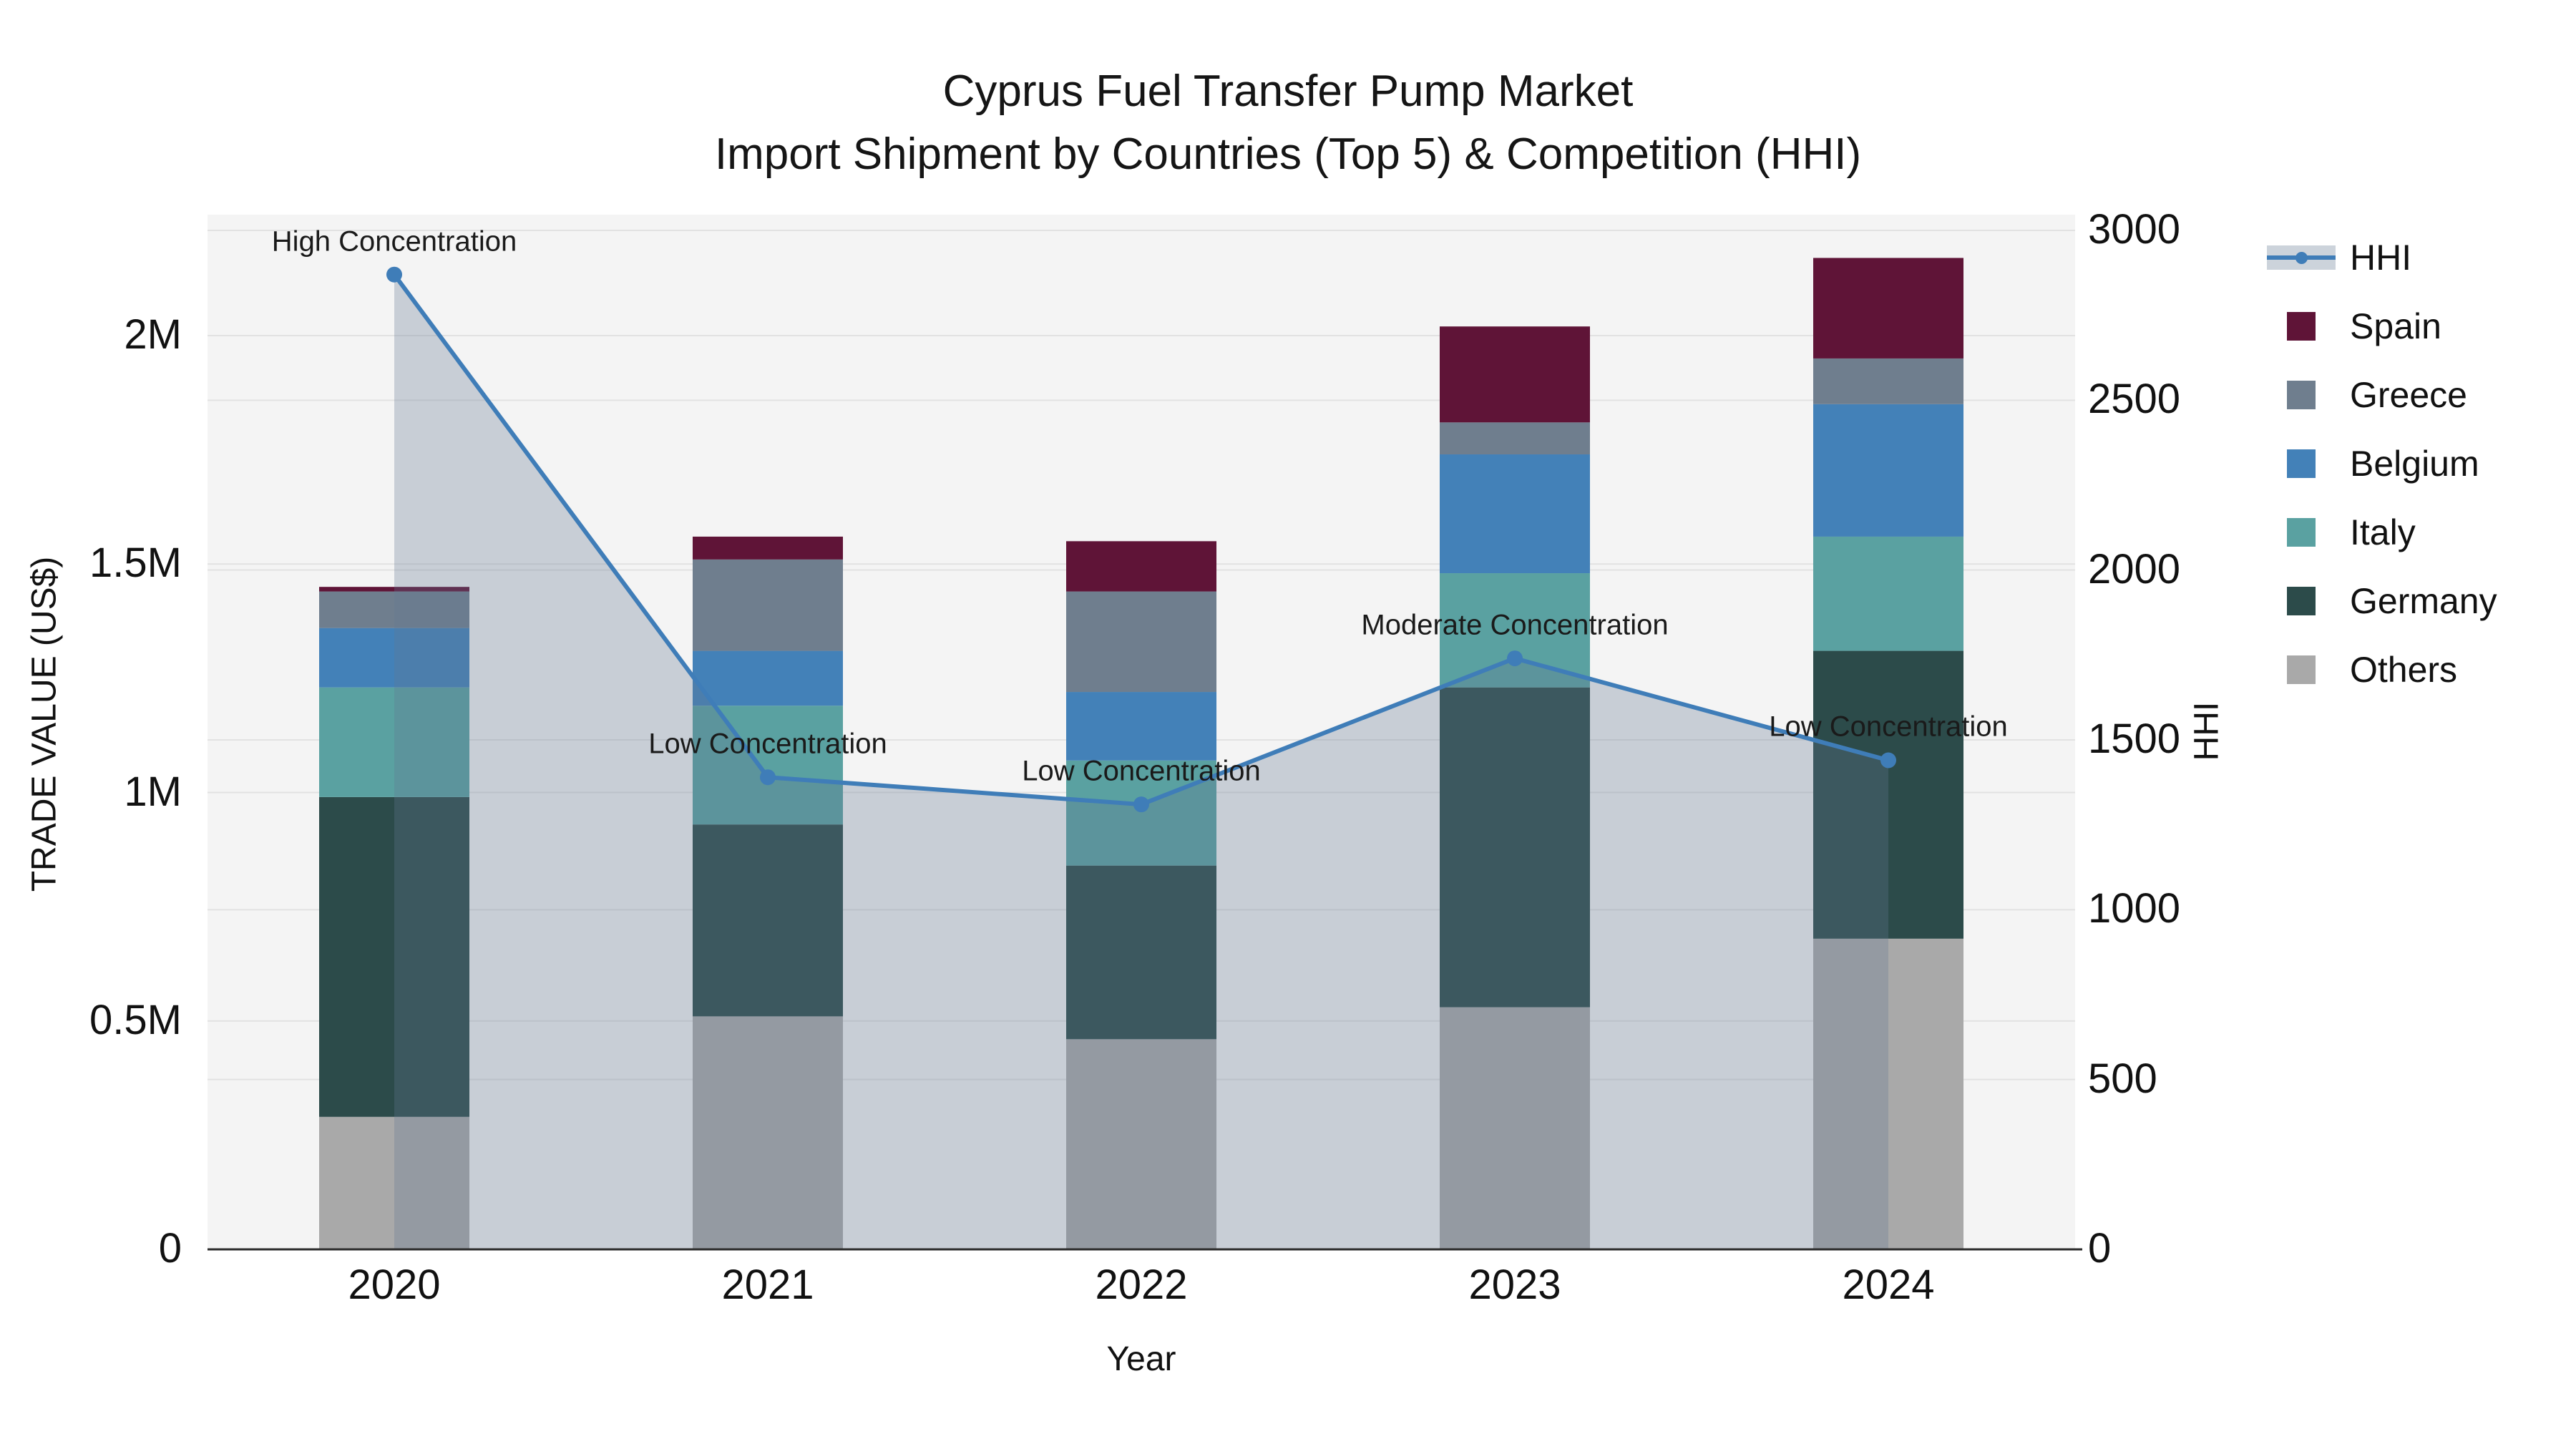 This screenshot has height=1449, width=2576. Describe the element at coordinates (2206, 731) in the screenshot. I see `right-axis-title: HHI` at that location.